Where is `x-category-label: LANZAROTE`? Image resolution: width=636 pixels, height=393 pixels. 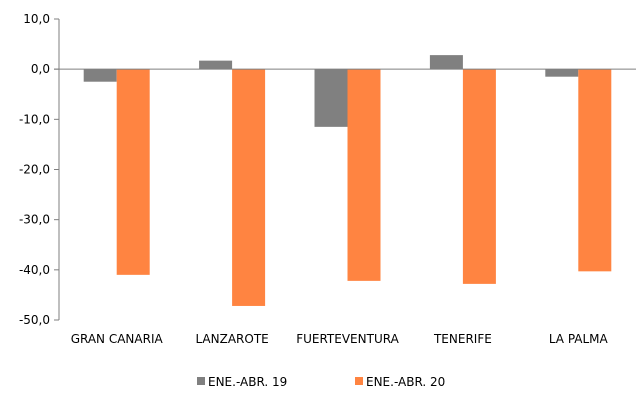
x-category-label: LANZAROTE is located at coordinates (231, 339).